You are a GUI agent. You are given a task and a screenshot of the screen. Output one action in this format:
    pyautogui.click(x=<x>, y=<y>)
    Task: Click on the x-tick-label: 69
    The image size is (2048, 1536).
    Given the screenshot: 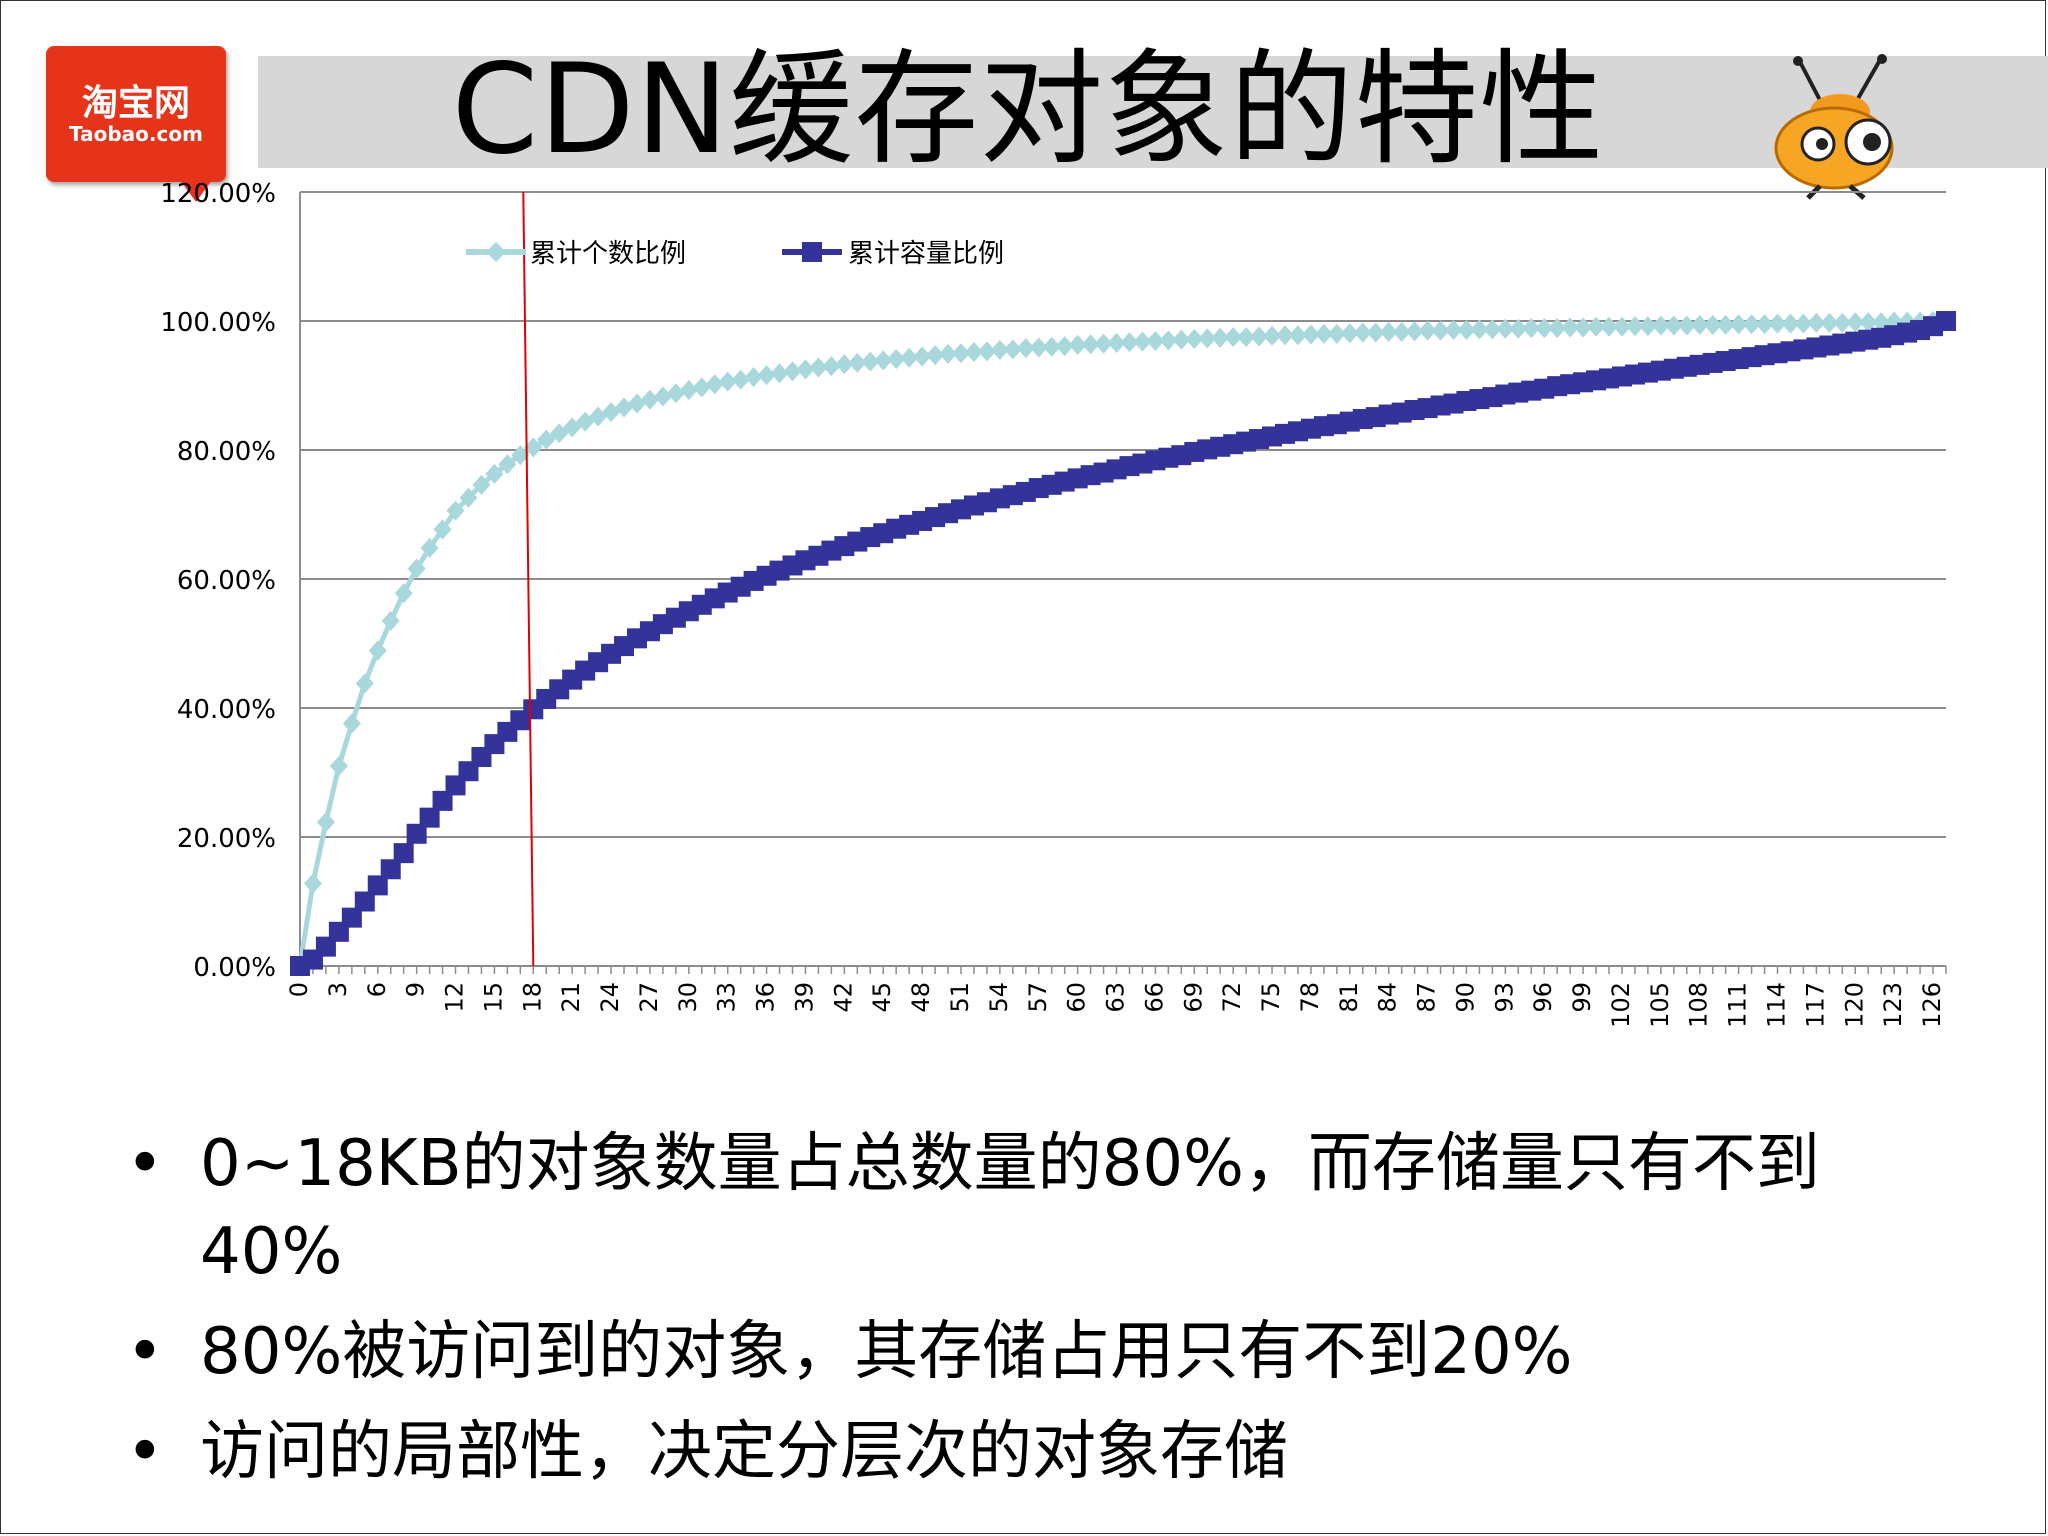 What is the action you would take?
    pyautogui.click(x=1193, y=997)
    